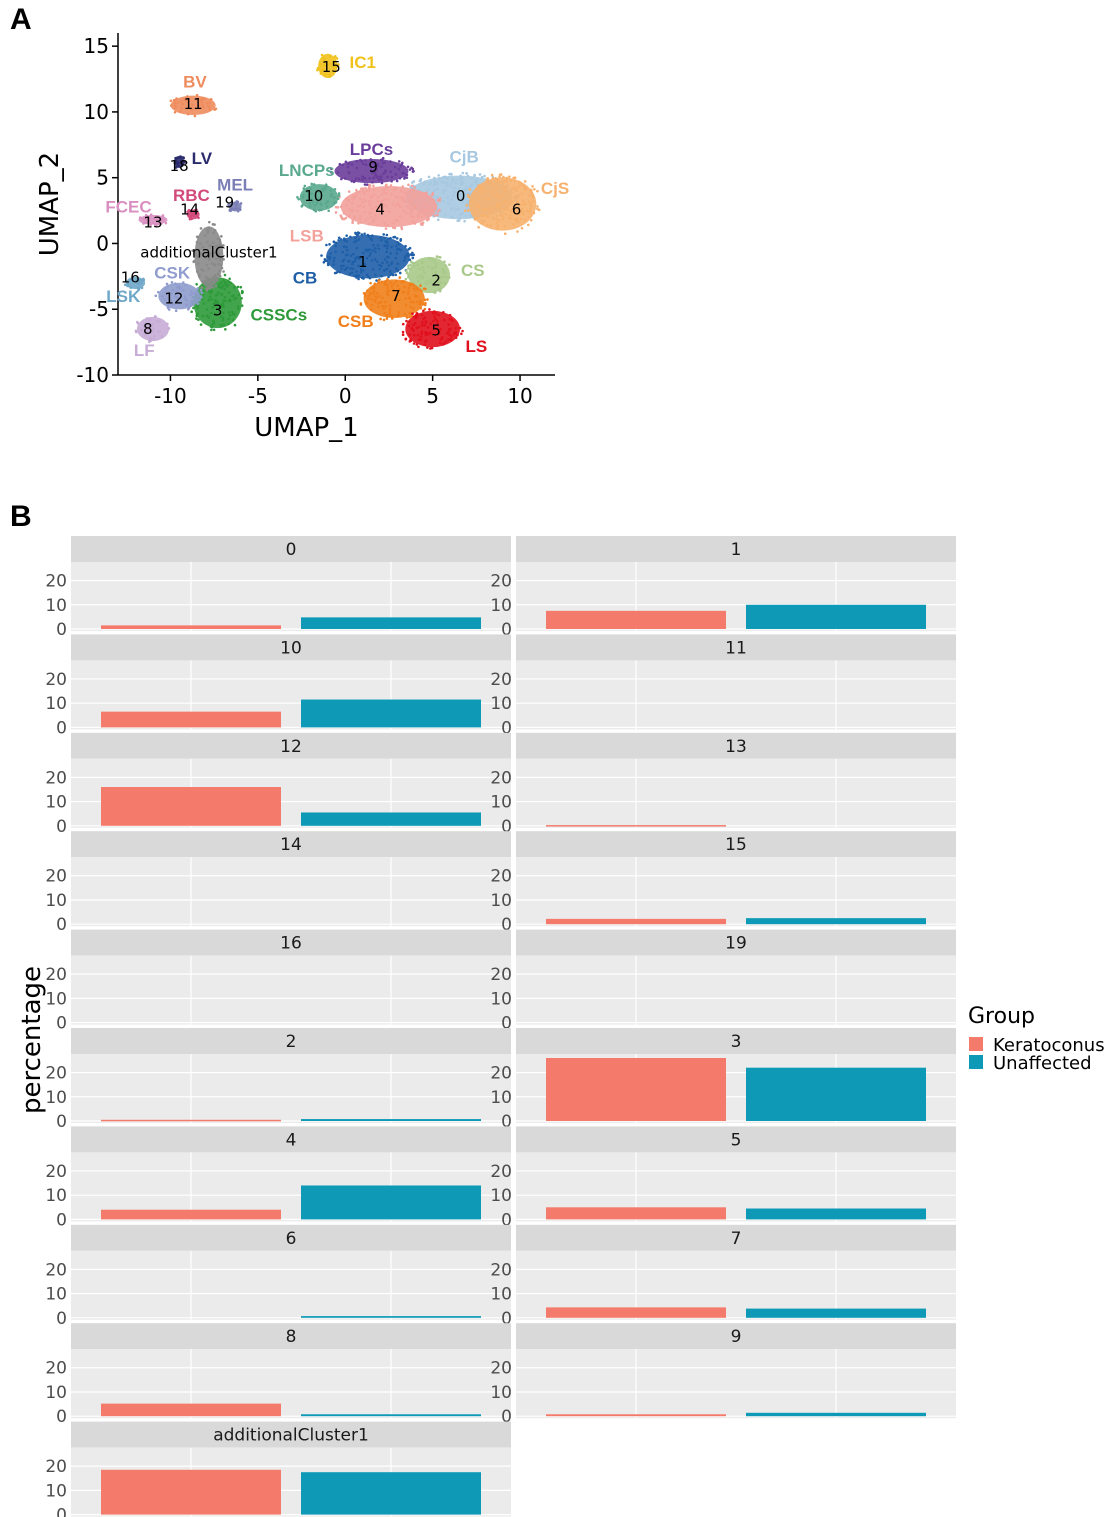  What do you see at coordinates (189, 209) in the screenshot?
I see `cluster-number: 14` at bounding box center [189, 209].